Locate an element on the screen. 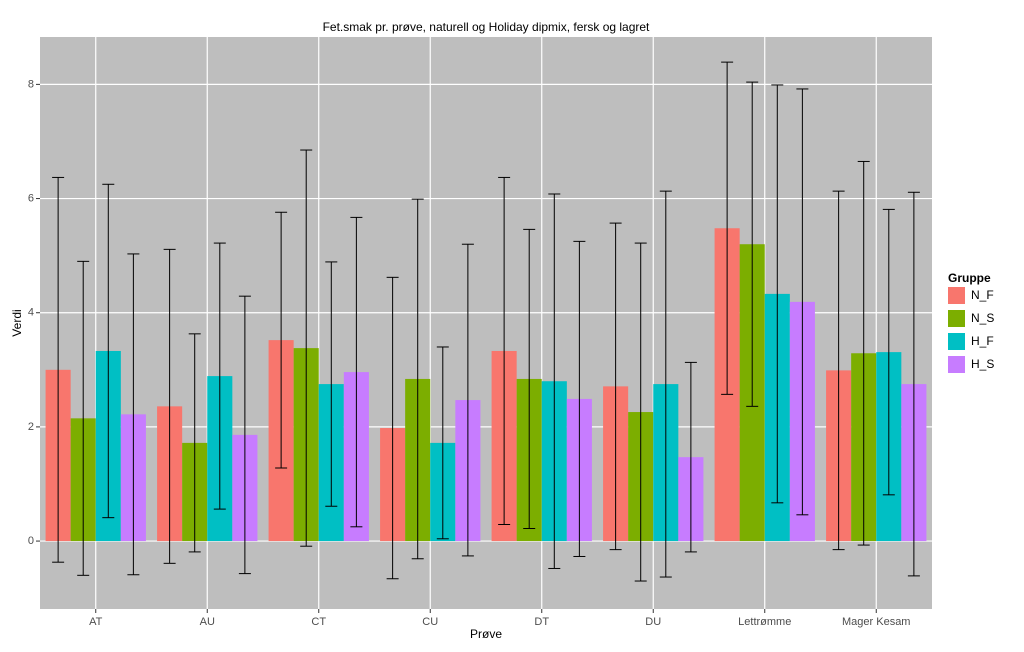 The height and width of the screenshot is (652, 1024). x-tick-label: CT is located at coordinates (318, 622).